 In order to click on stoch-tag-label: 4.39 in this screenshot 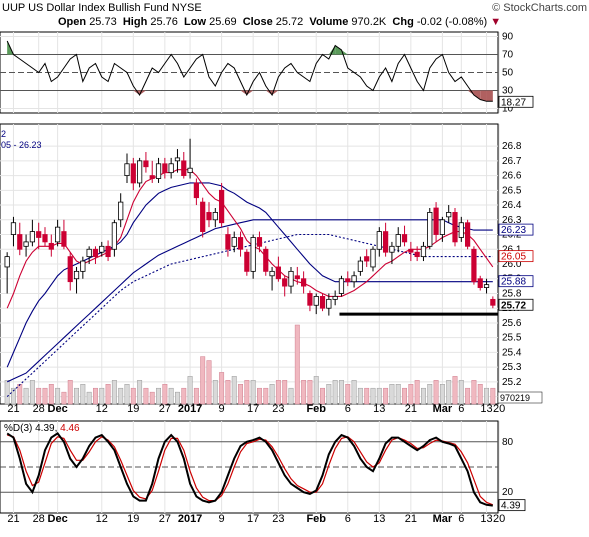, I will do `click(511, 506)`.